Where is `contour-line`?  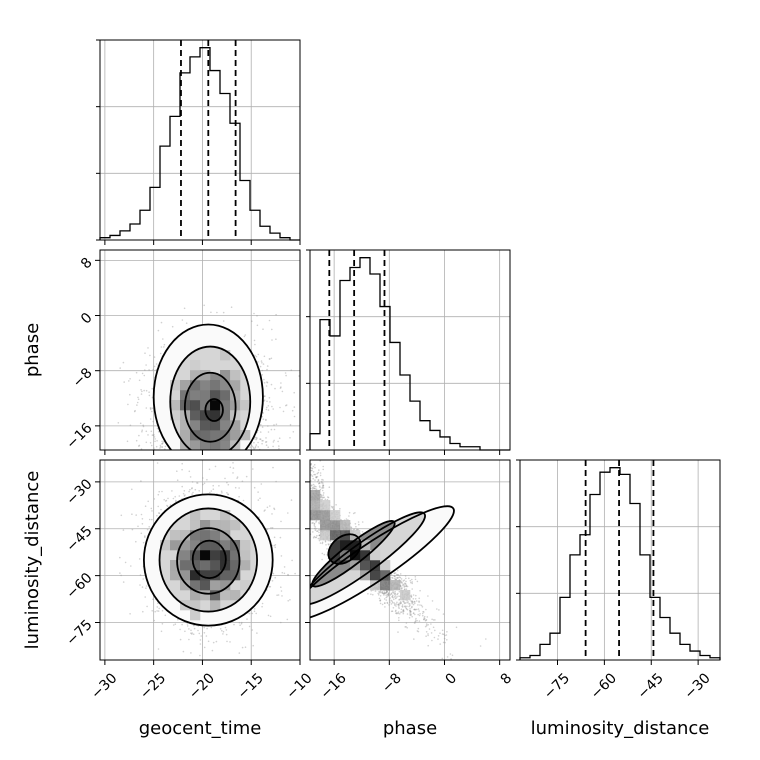 contour-line is located at coordinates (214, 410).